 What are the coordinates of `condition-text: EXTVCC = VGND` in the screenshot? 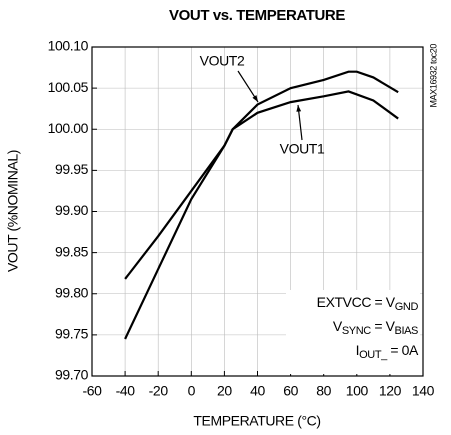 It's located at (368, 303).